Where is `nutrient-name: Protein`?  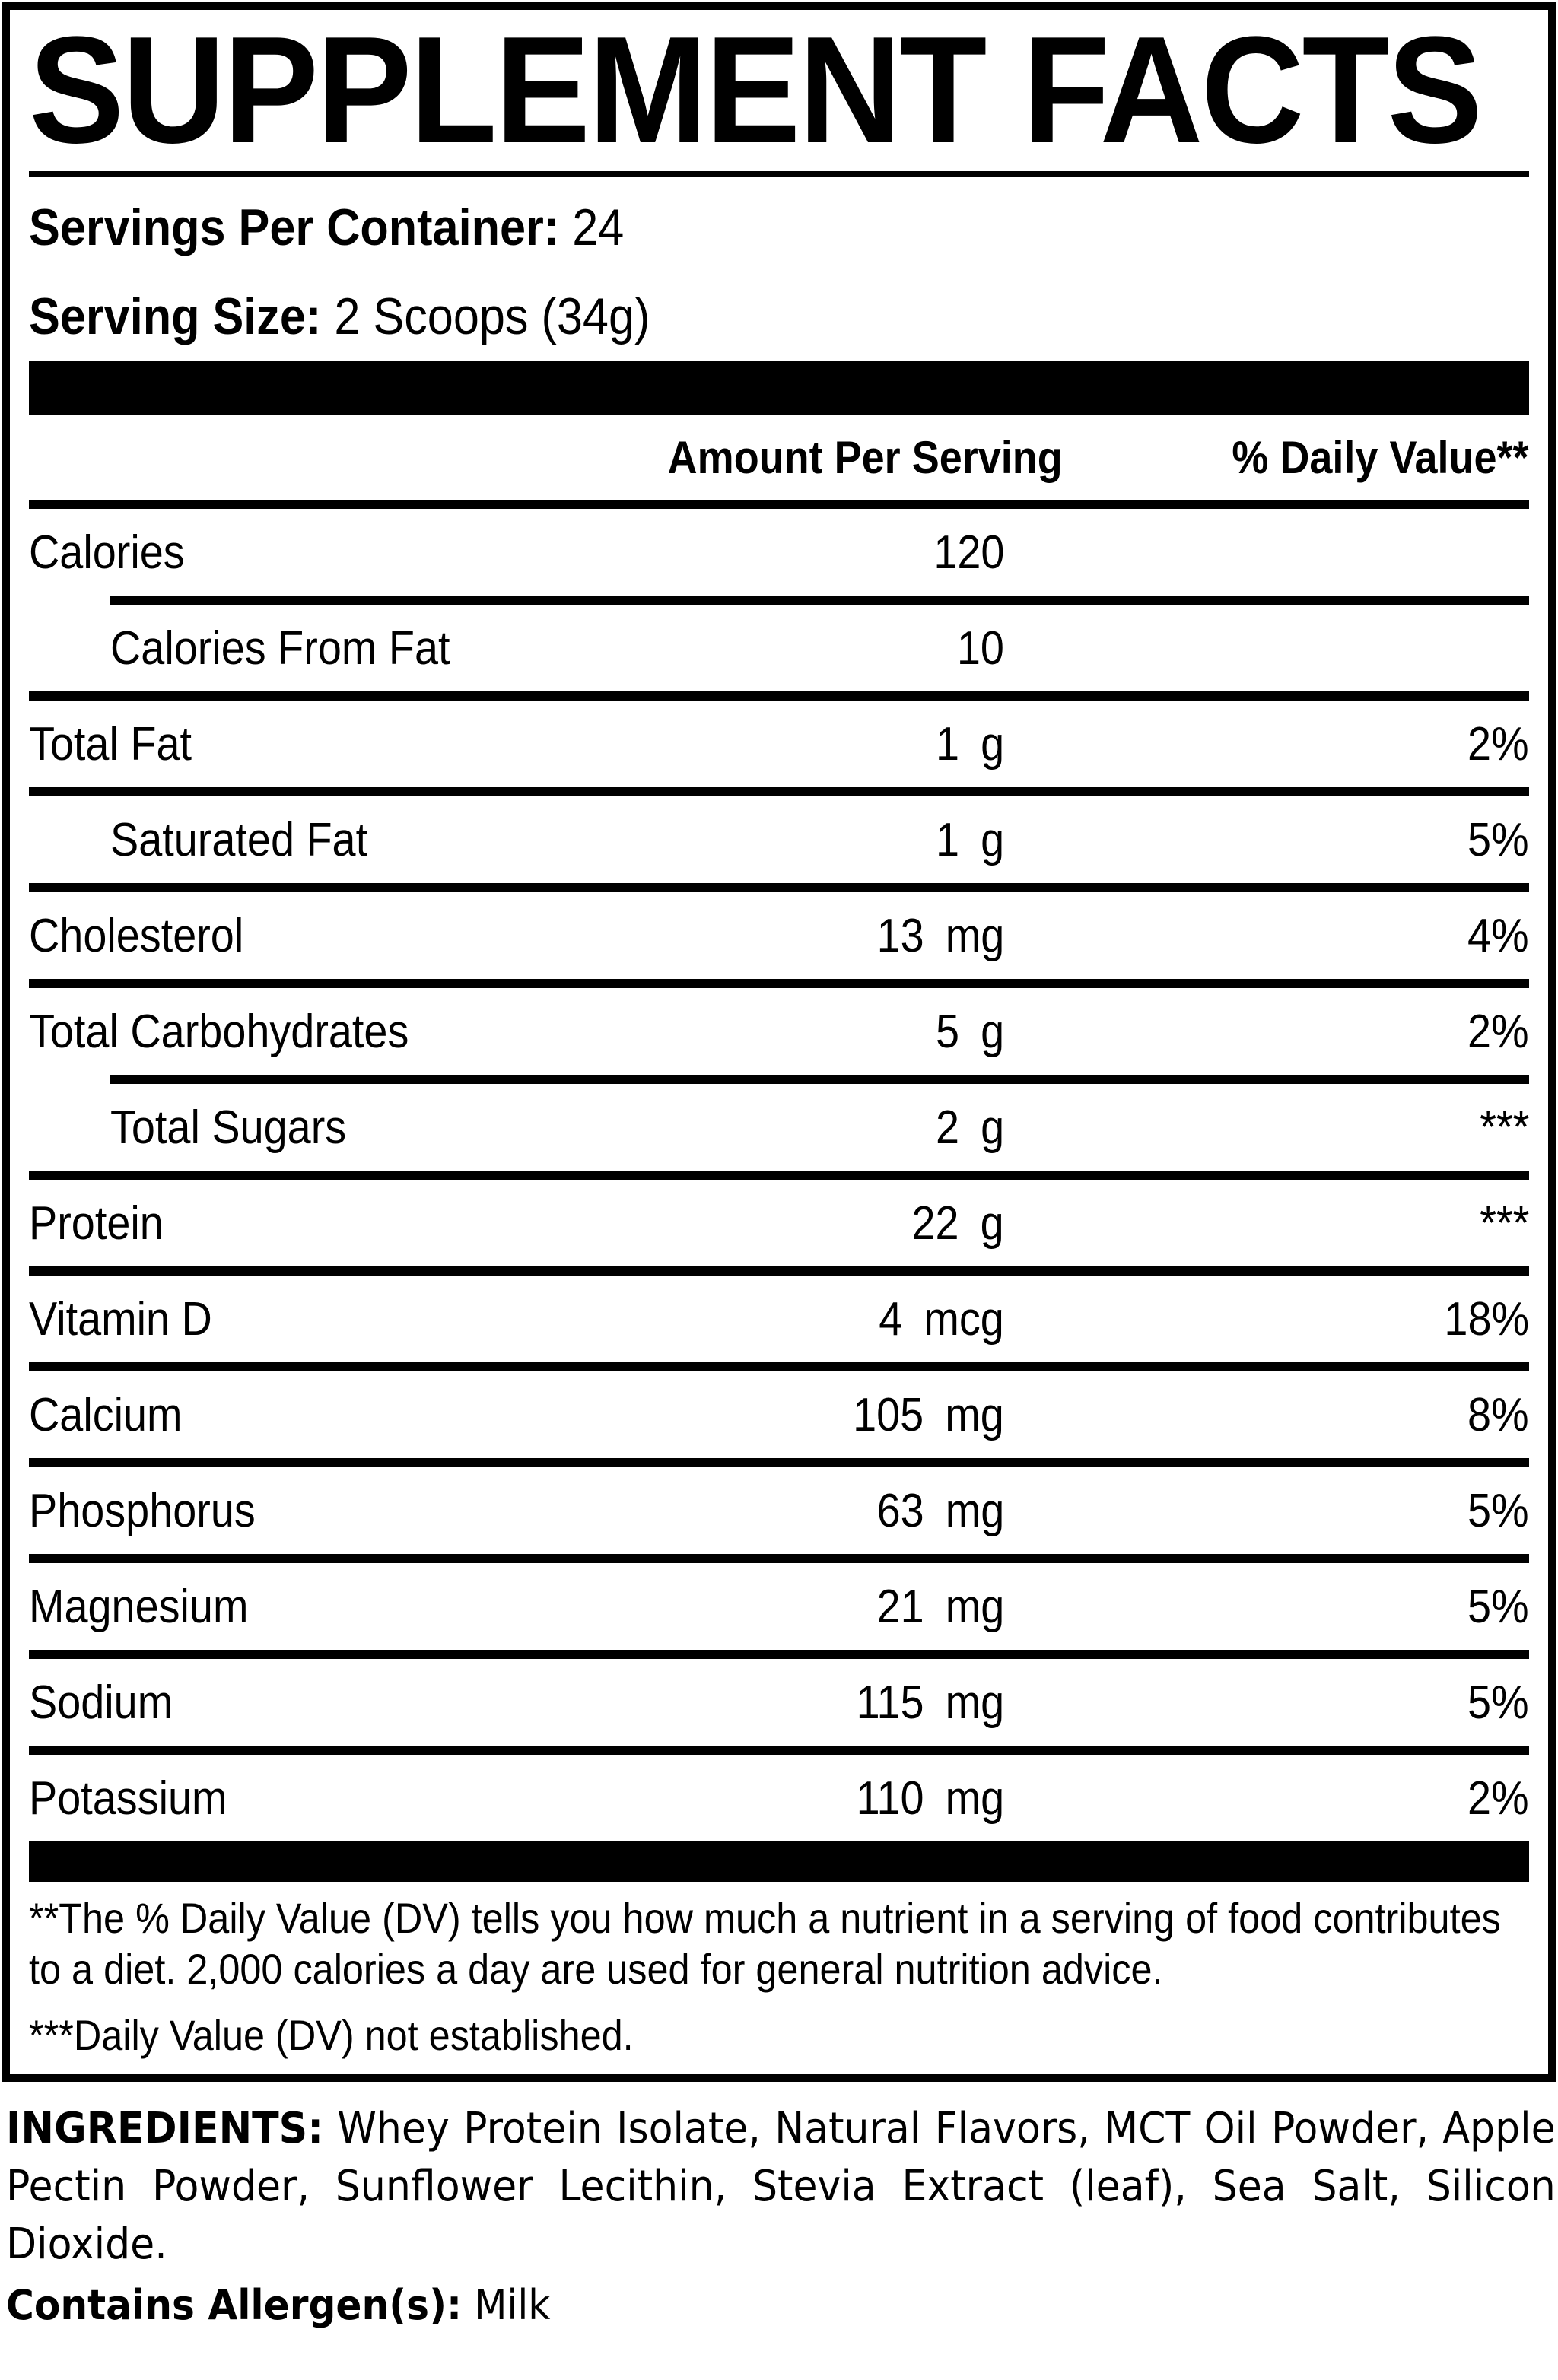 nutrient-name: Protein is located at coordinates (96, 1223).